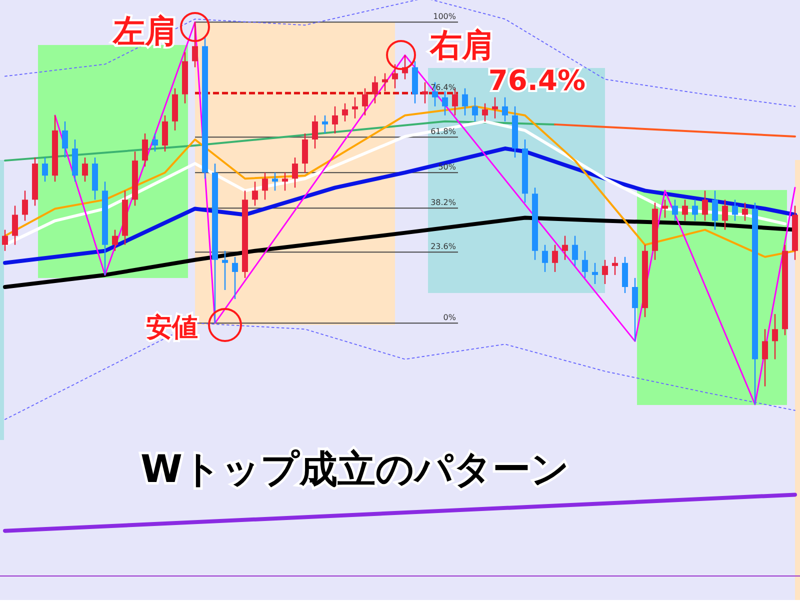 This screenshot has width=800, height=608. I want to click on annotation: 安値, so click(172, 328).